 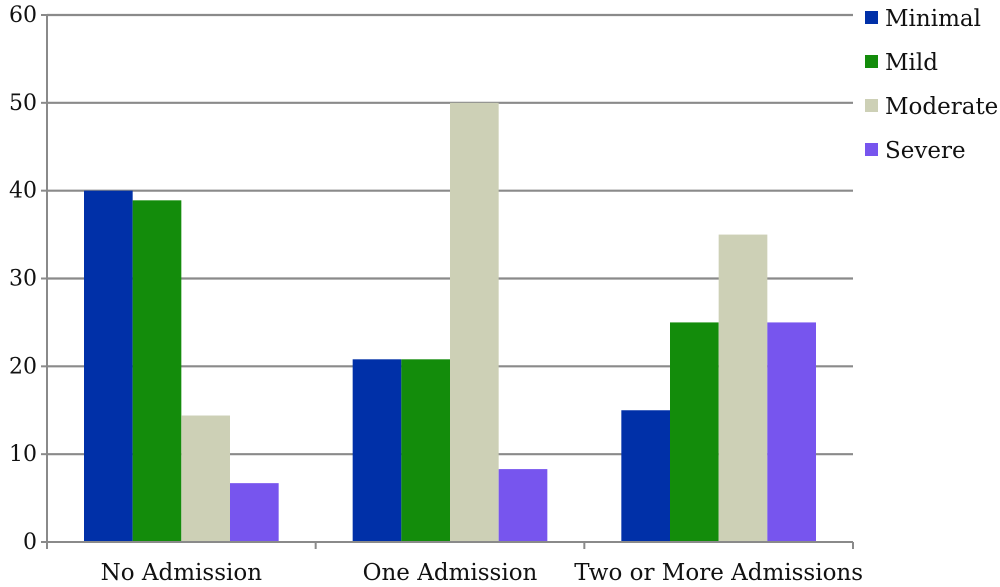 I want to click on bar-moderate-two-or-more-admissions, so click(x=743, y=388).